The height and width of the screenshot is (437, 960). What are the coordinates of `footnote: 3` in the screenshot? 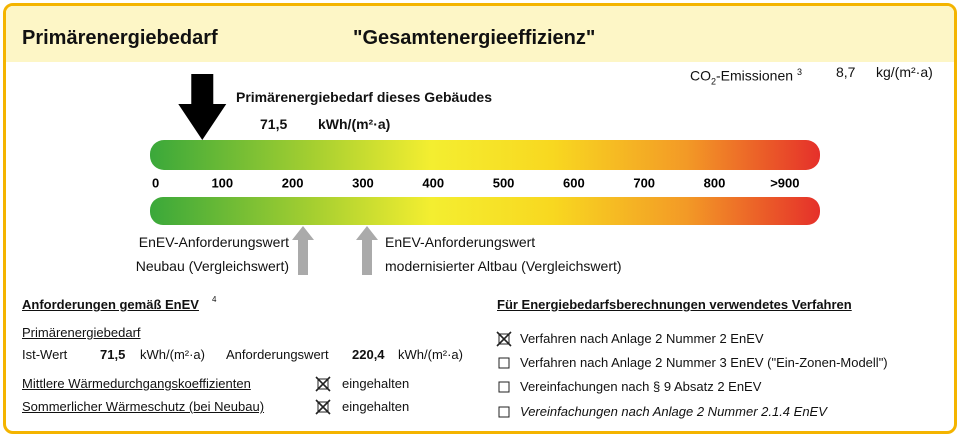 It's located at (799, 72).